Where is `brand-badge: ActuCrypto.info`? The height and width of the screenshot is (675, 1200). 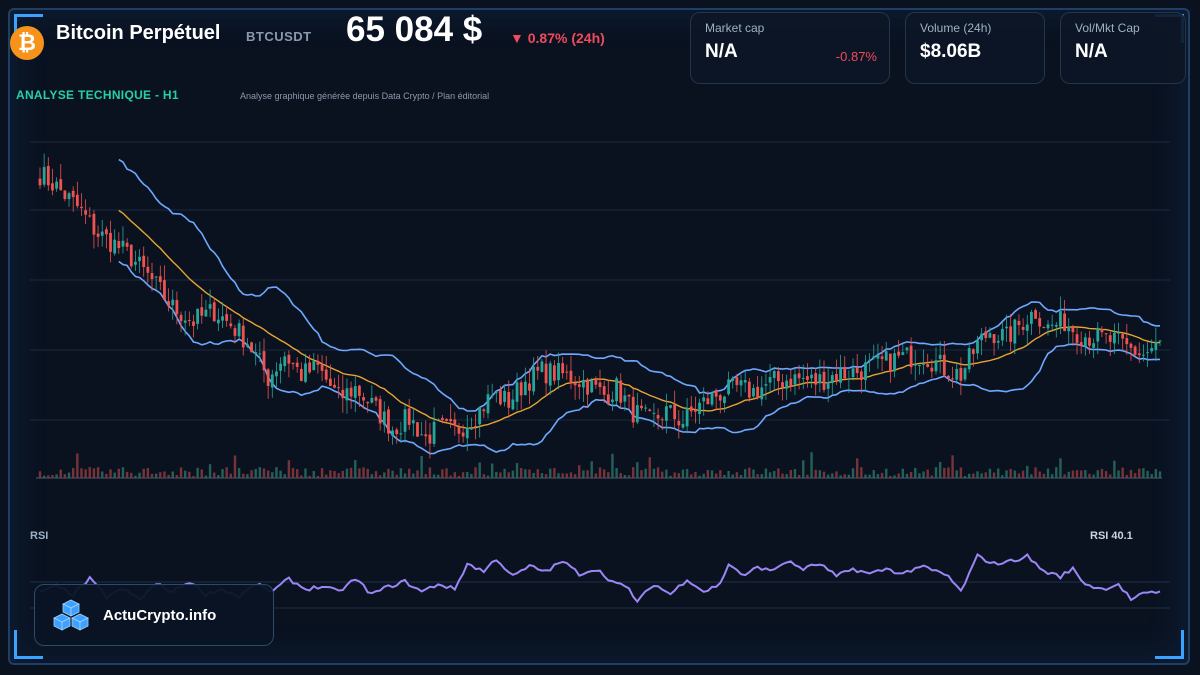
brand-badge: ActuCrypto.info is located at coordinates (154, 615).